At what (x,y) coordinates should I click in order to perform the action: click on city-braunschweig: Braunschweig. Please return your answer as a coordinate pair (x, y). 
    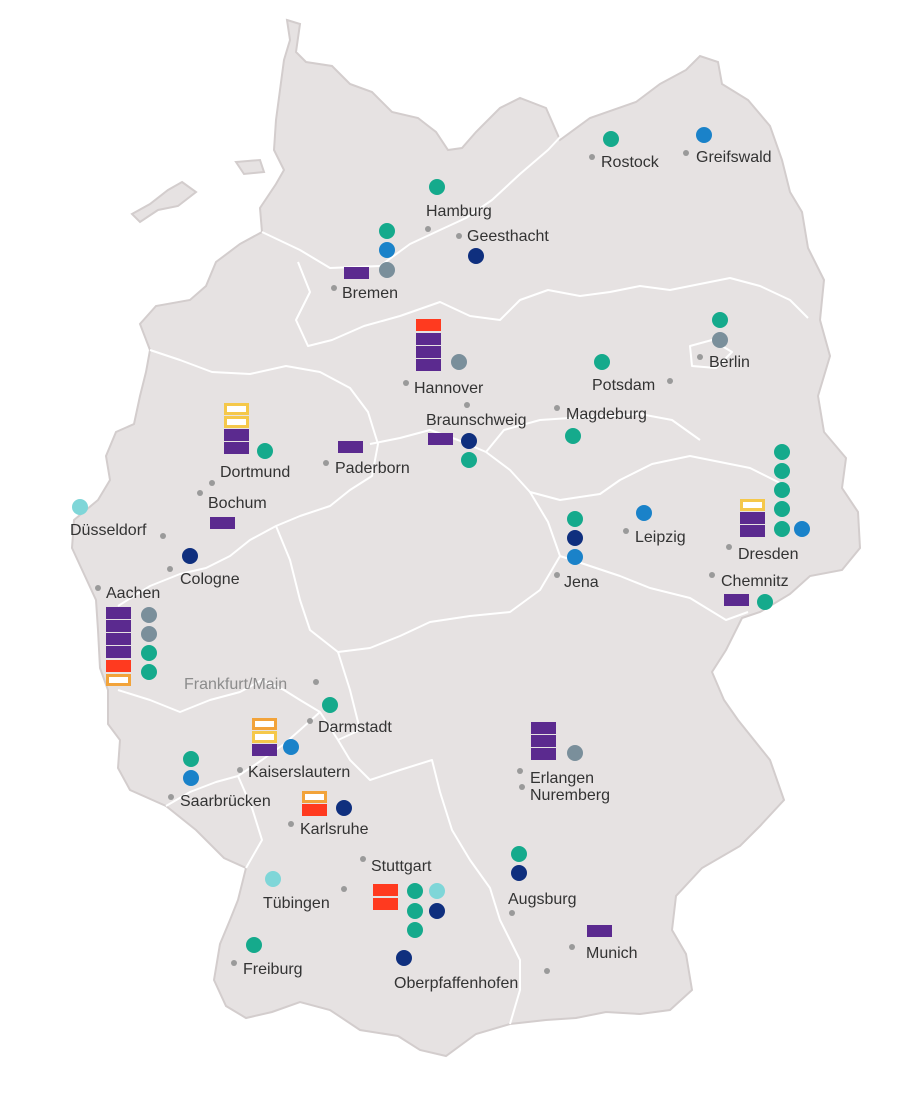
    Looking at the image, I should click on (476, 415).